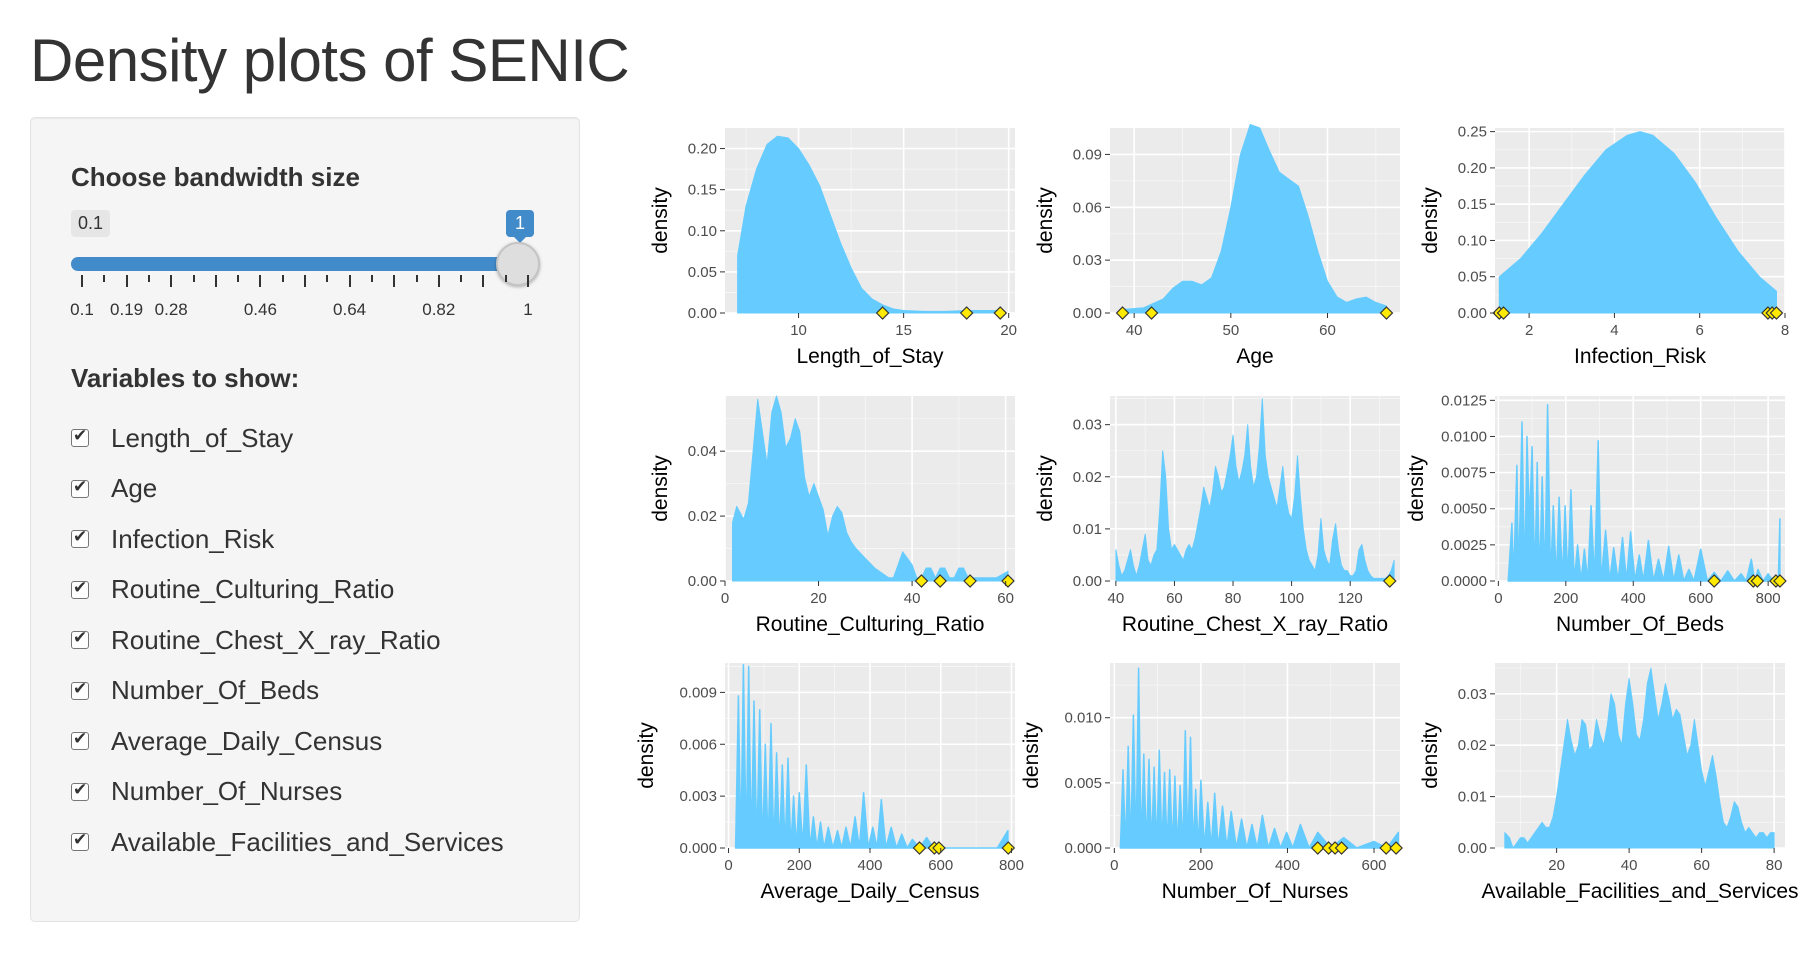  I want to click on x-axis-title: Average_Daily_Census, so click(869, 891).